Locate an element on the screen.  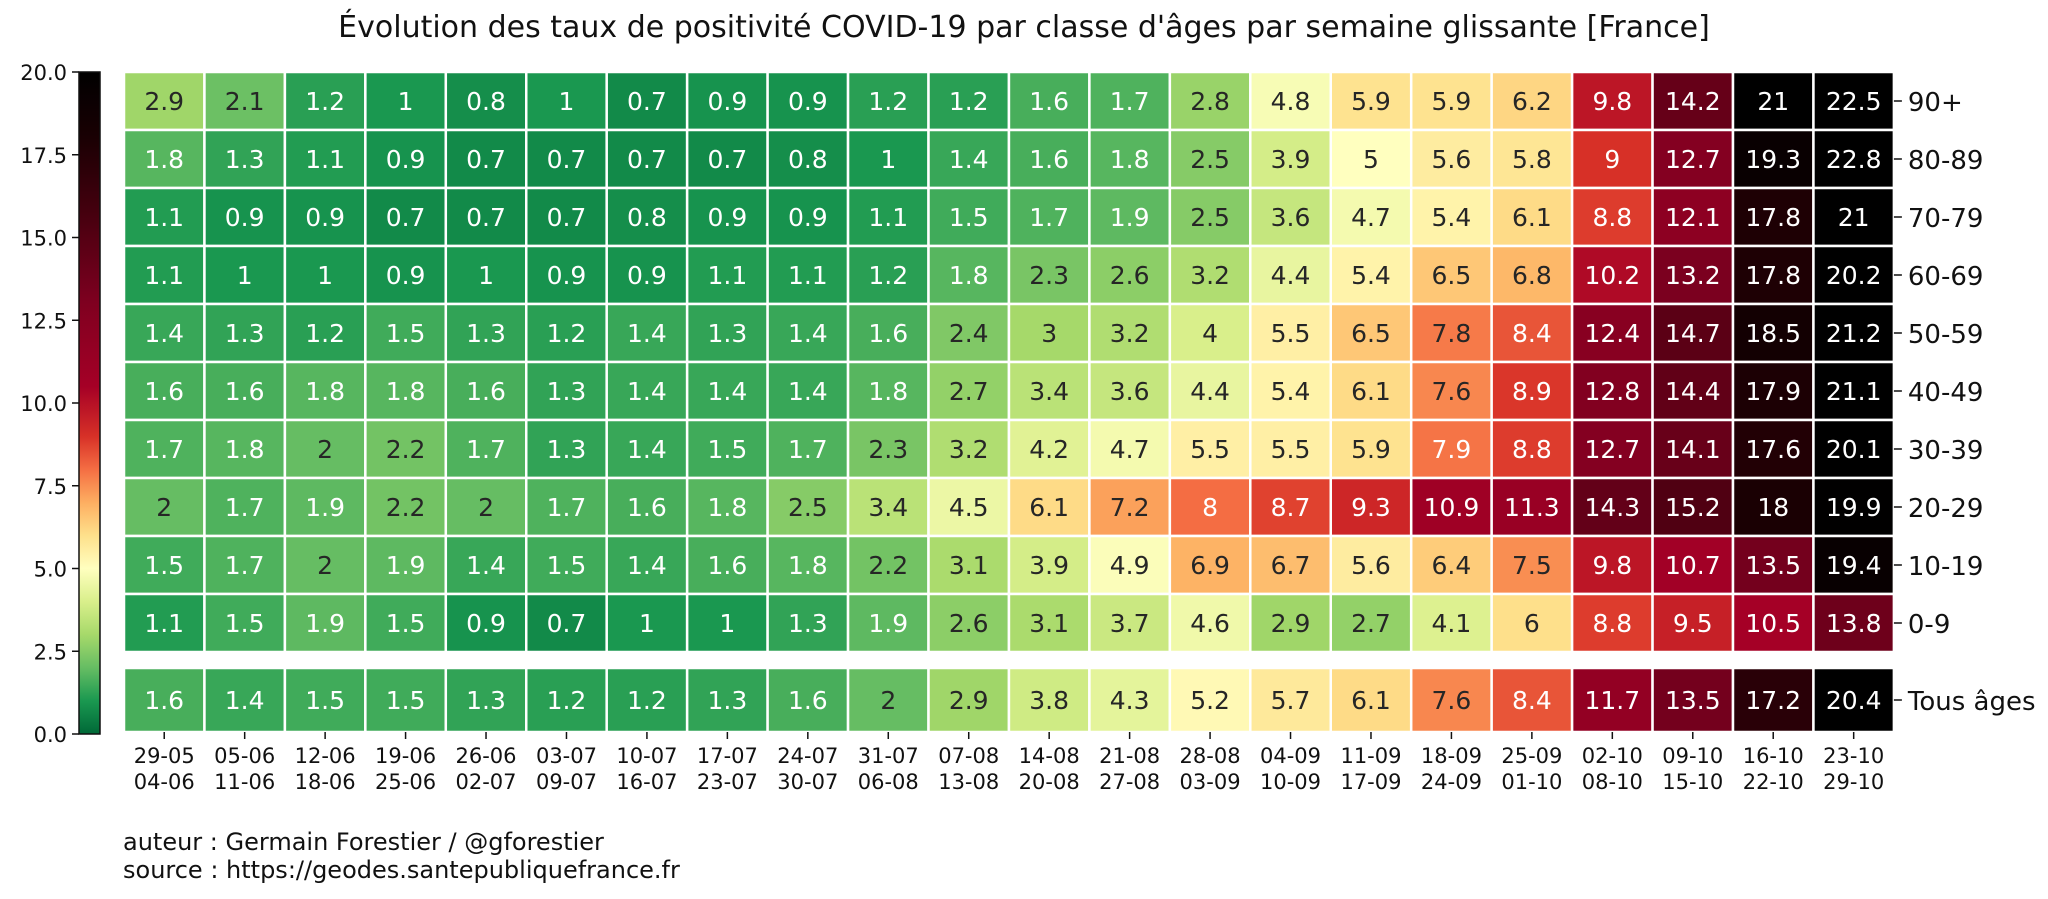
cell-value: 2.3 is located at coordinates (888, 449).